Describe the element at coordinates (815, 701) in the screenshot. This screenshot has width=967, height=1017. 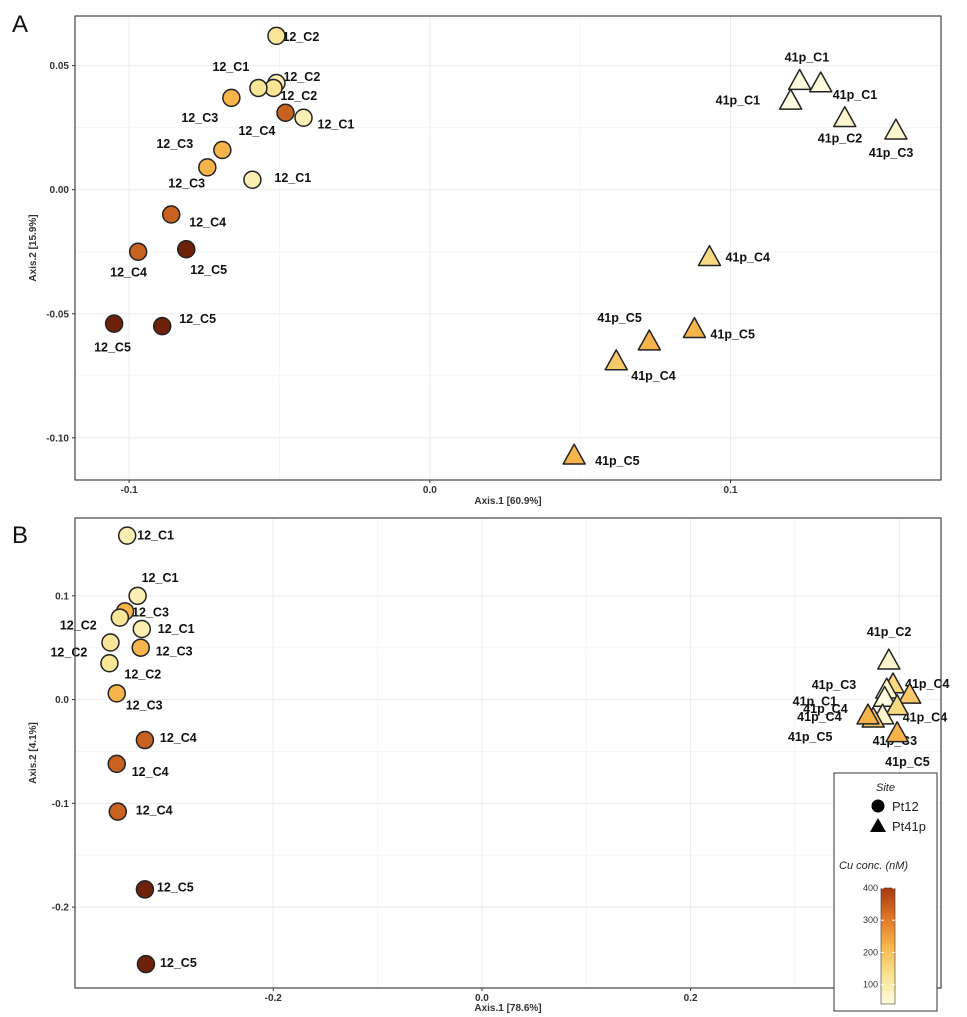
I see `point-label: 41p_C1` at that location.